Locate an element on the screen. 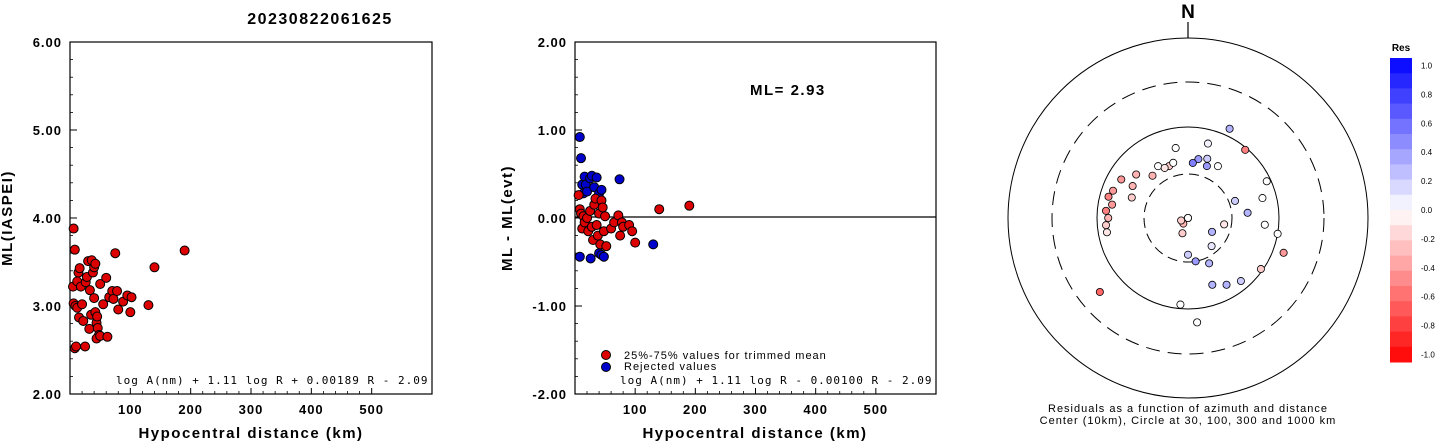 The height and width of the screenshot is (441, 1437). north-label: N is located at coordinates (1188, 12).